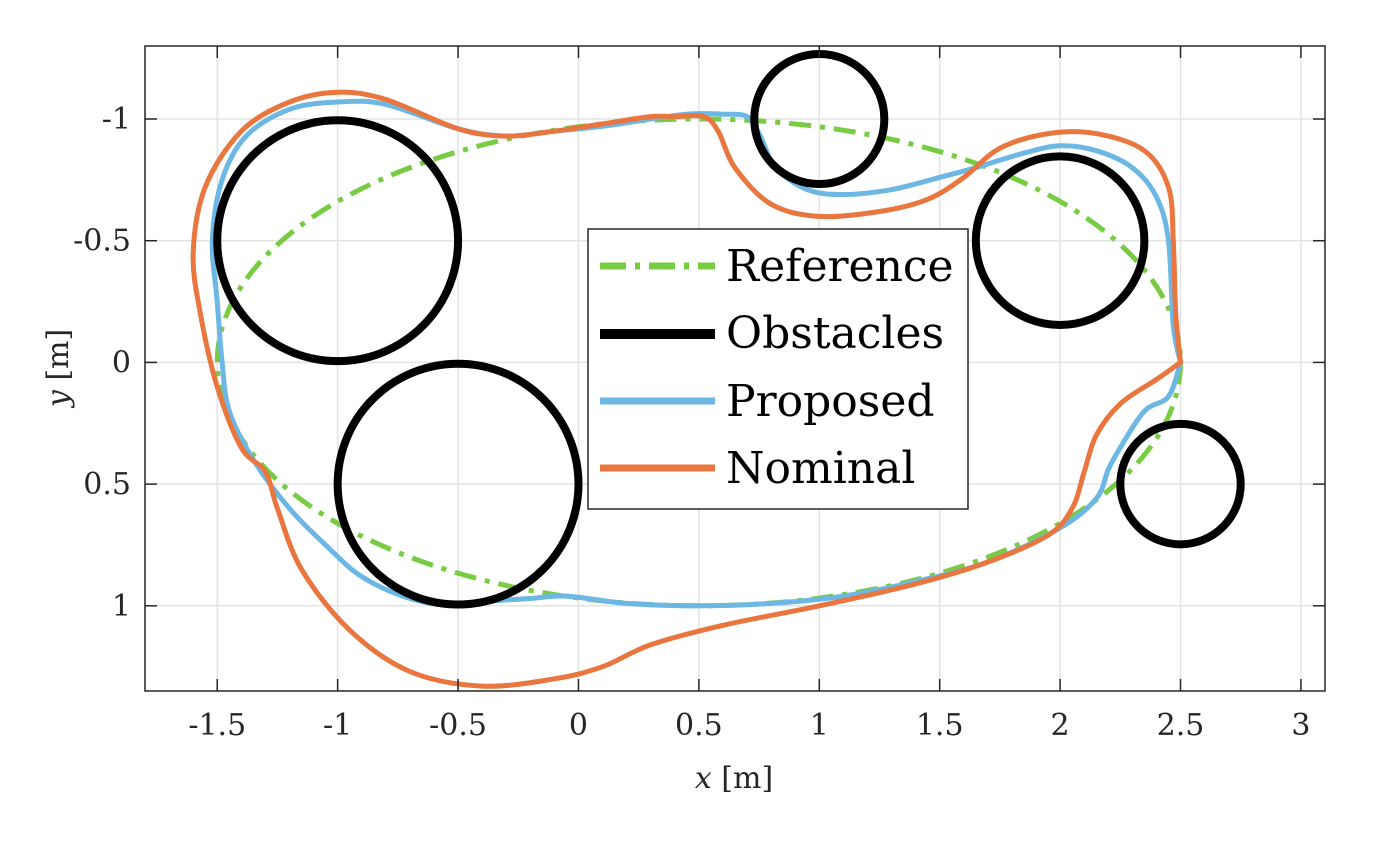  Describe the element at coordinates (121, 362) in the screenshot. I see `y-tick-label: 0` at that location.